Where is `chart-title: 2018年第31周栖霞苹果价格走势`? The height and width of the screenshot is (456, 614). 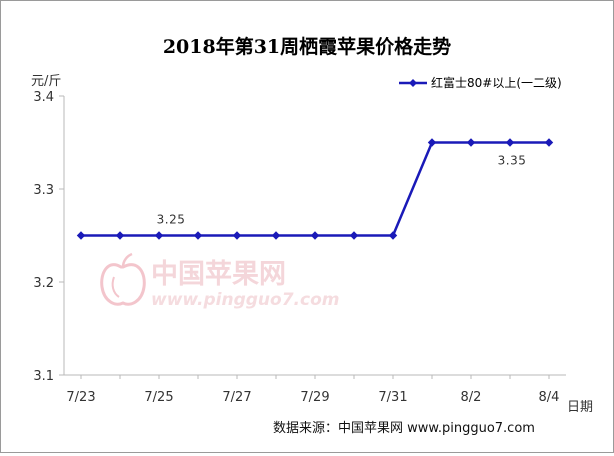 chart-title: 2018年第31周栖霞苹果价格走势 is located at coordinates (307, 46).